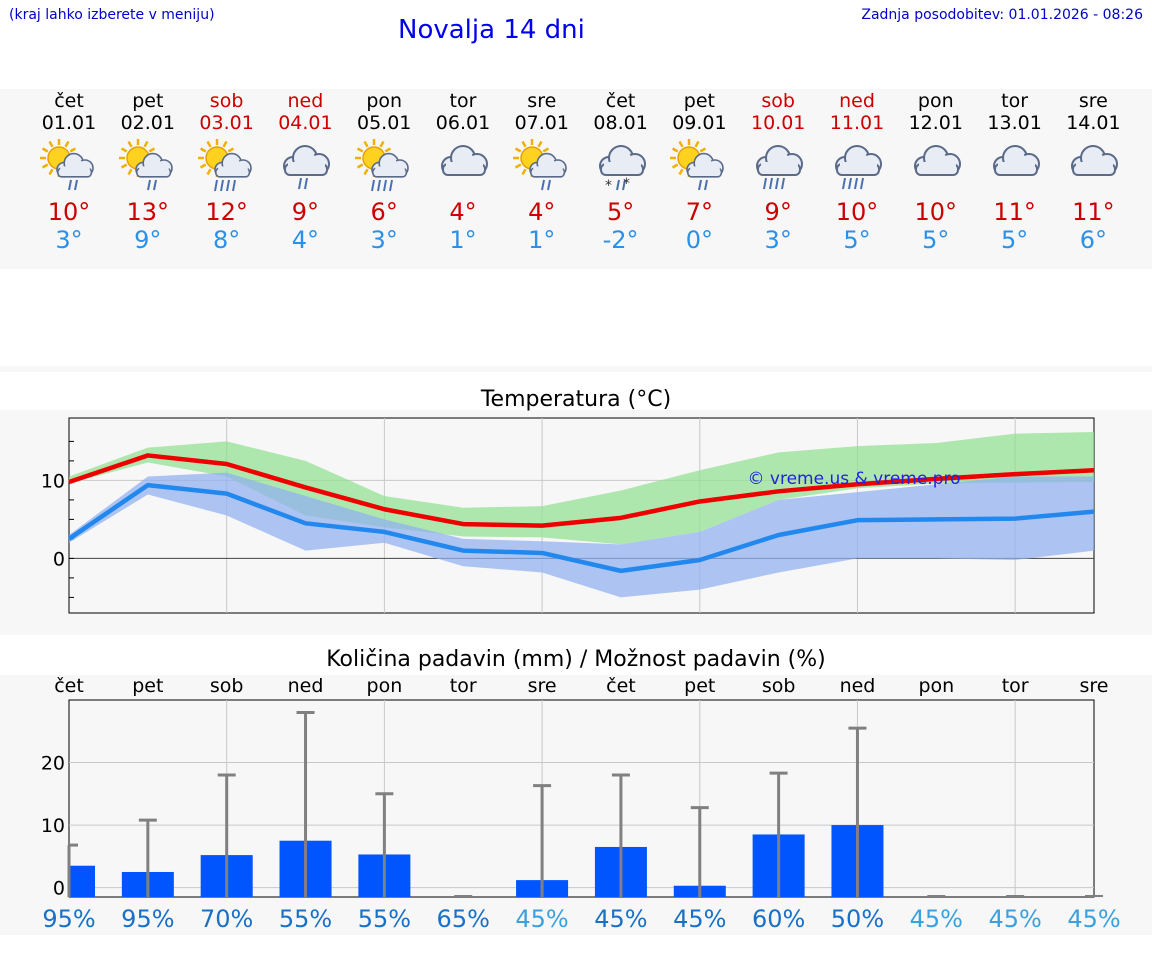 This screenshot has width=1152, height=975. Describe the element at coordinates (147, 919) in the screenshot. I see `precip-probability: 95%` at that location.